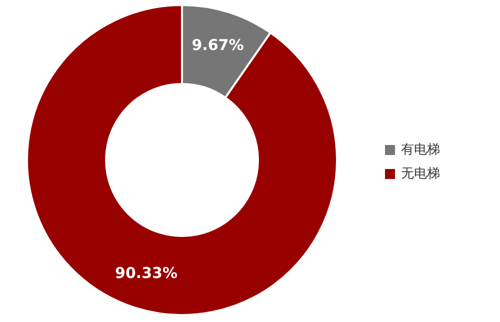  I want to click on legend-label: 无电梯, so click(420, 174).